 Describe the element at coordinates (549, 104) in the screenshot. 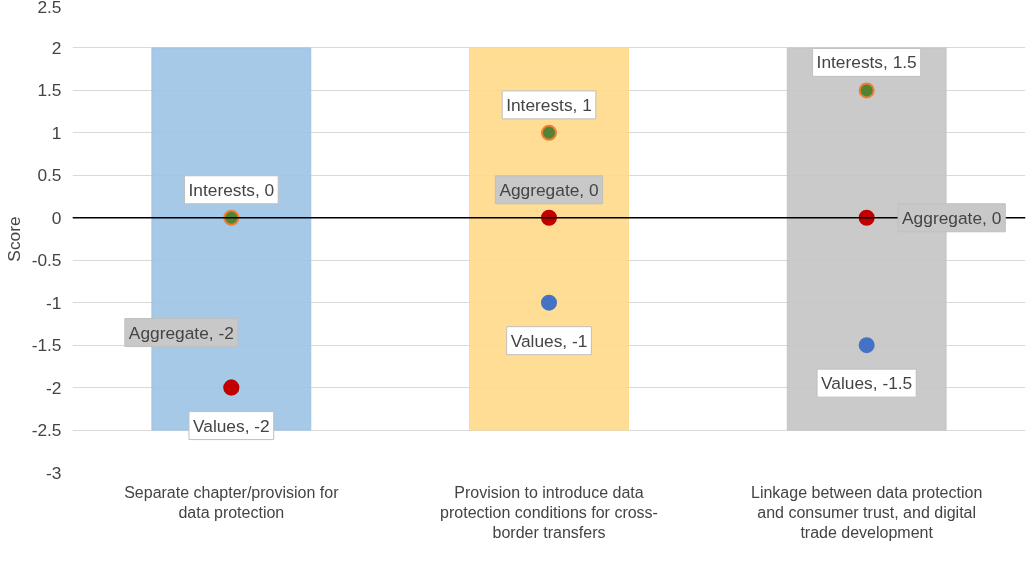

I see `data-label: Interests, 1` at that location.